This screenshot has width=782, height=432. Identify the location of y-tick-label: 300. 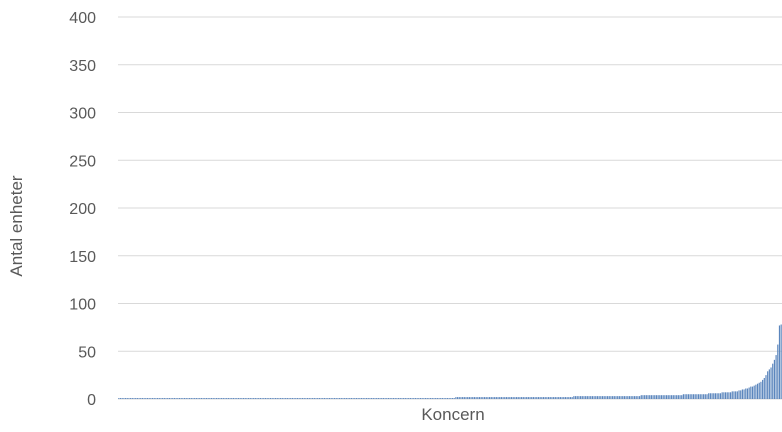
(82, 114).